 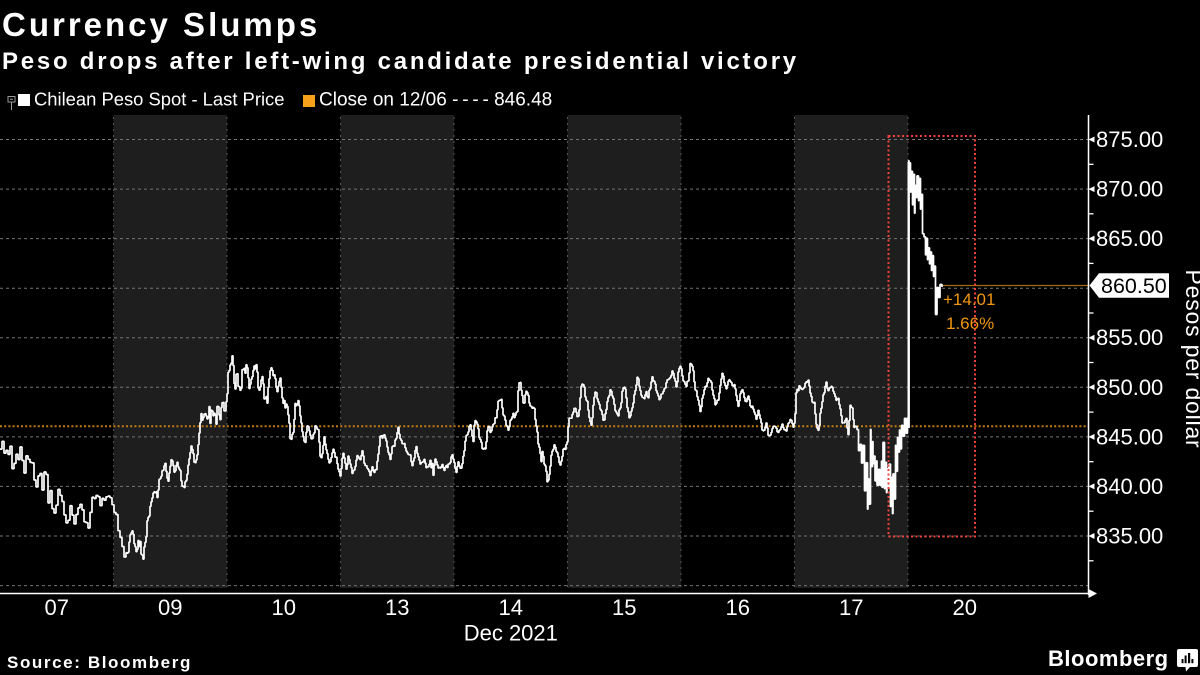 I want to click on svg-text: 15, so click(x=624, y=607).